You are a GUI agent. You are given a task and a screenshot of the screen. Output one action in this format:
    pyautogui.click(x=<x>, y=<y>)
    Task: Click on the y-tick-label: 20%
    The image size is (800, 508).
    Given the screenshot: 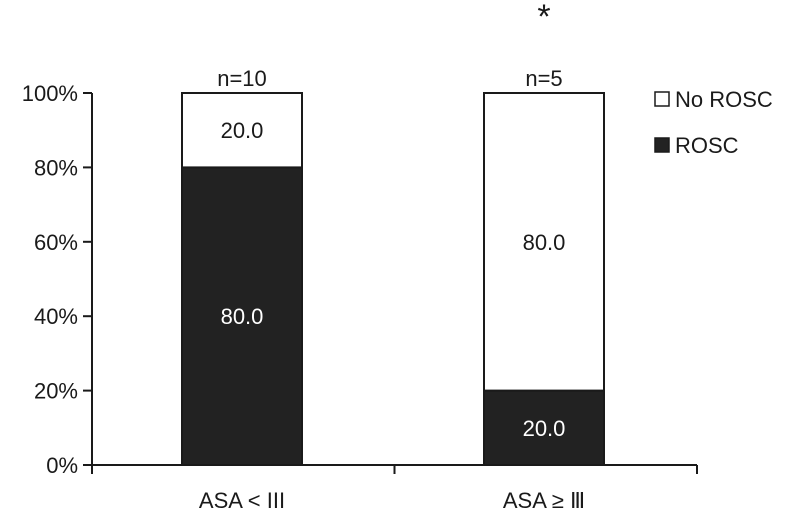 What is the action you would take?
    pyautogui.click(x=56, y=391)
    